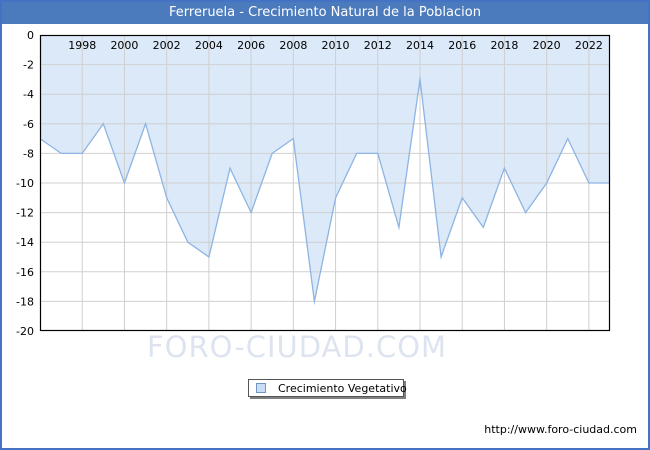 Image resolution: width=650 pixels, height=450 pixels. What do you see at coordinates (589, 45) in the screenshot?
I see `svg-text: 2022` at bounding box center [589, 45].